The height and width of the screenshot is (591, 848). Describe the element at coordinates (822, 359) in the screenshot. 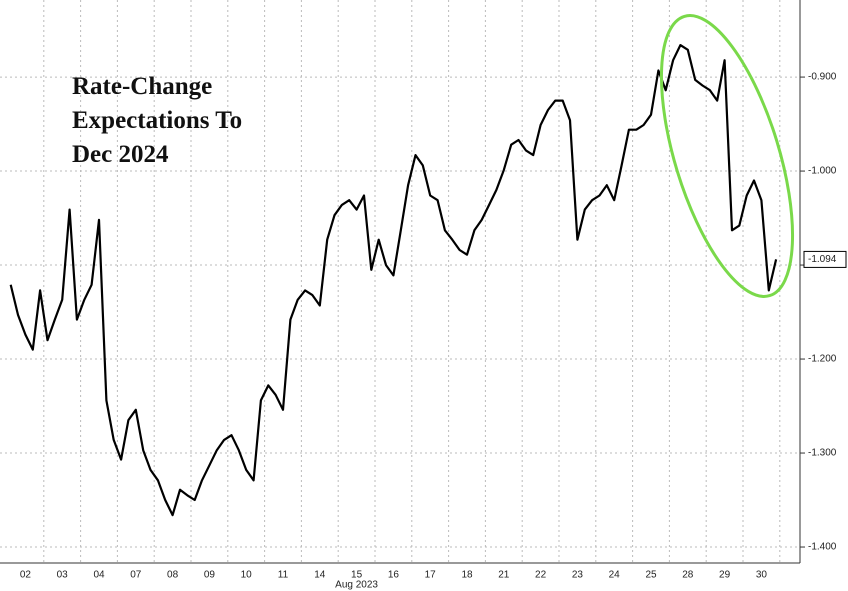

I see `y-tick-label: -1.200` at that location.